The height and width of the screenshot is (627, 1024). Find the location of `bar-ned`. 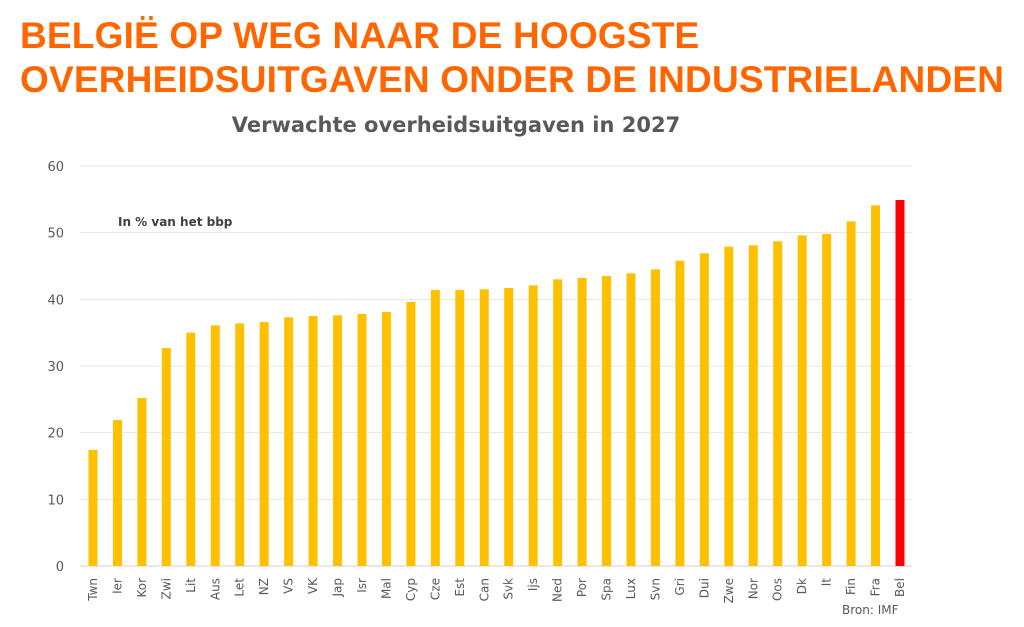

bar-ned is located at coordinates (558, 422).